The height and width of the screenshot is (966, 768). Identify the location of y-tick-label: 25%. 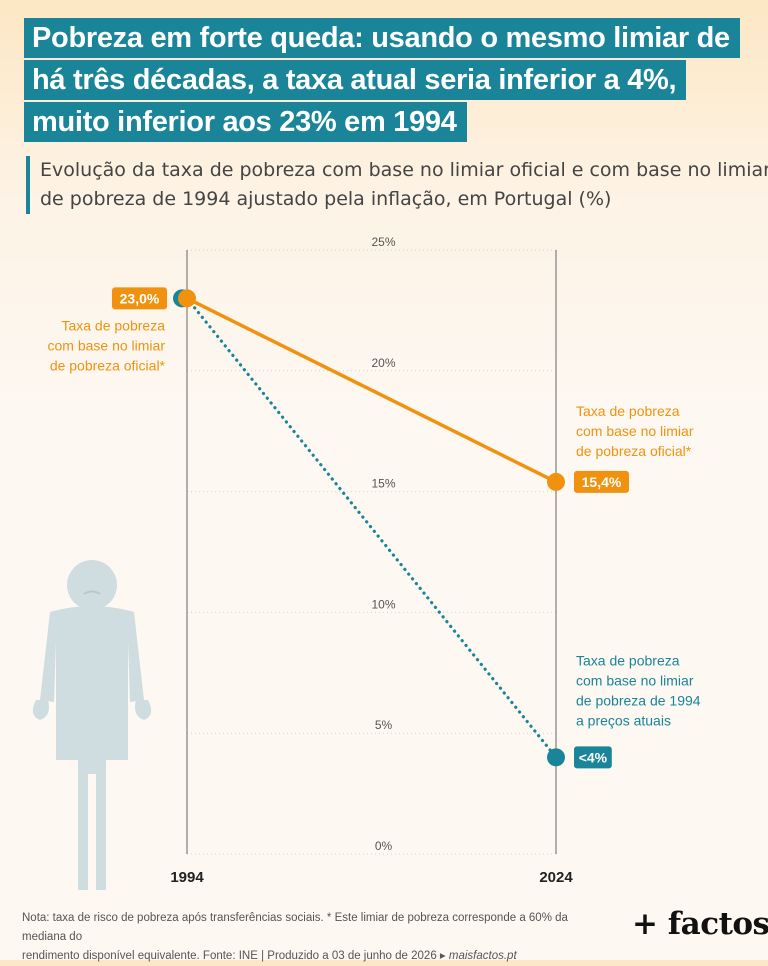
(383, 242).